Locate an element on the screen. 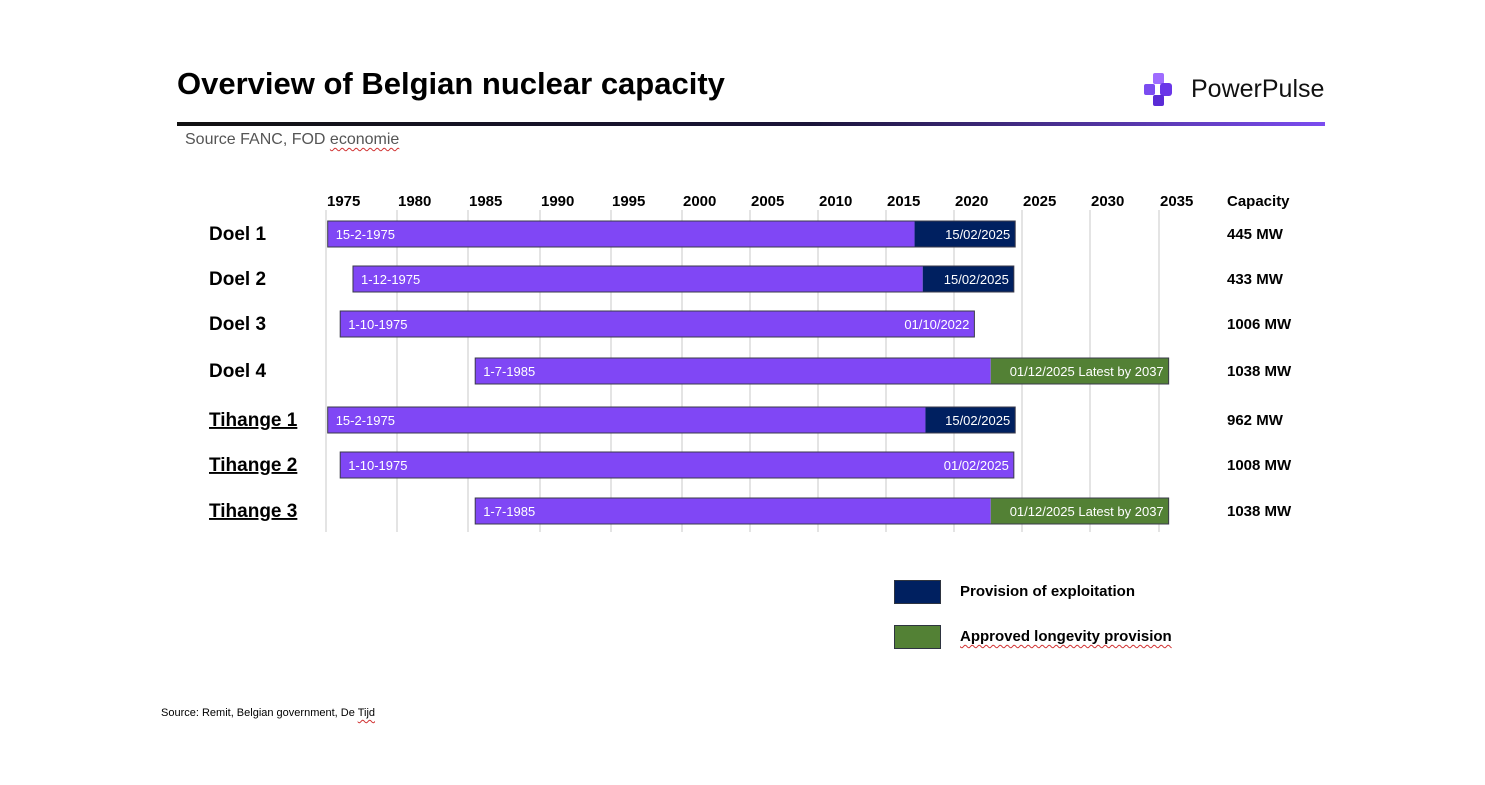  footnote-prefix: Source: Remit, Belgian government, De is located at coordinates (259, 713).